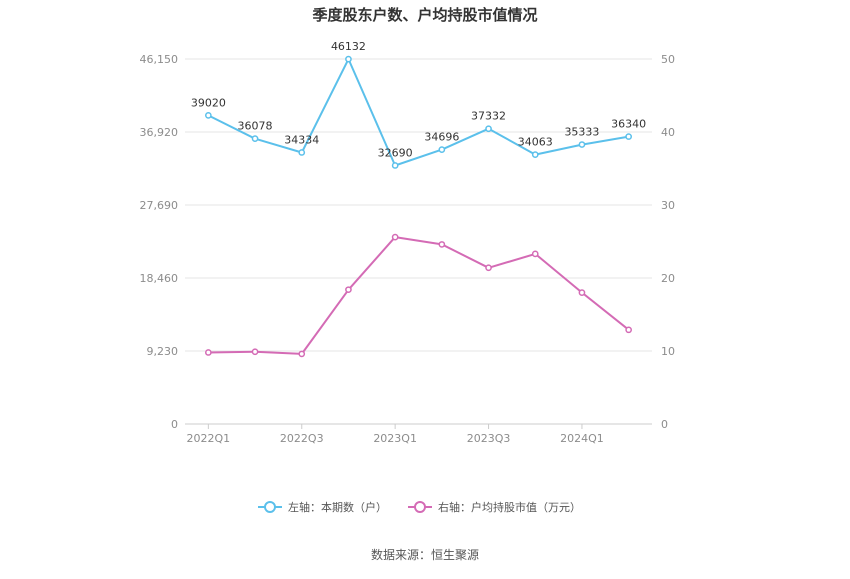 The image size is (850, 579). I want to click on x-tick-label: 2022Q1, so click(209, 438).